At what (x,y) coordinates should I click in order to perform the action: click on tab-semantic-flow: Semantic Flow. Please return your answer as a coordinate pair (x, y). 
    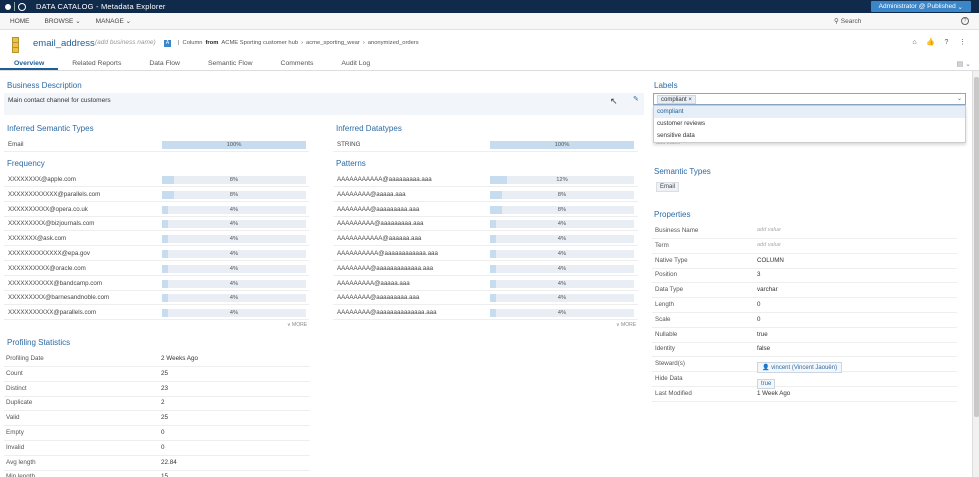
    Looking at the image, I should click on (230, 63).